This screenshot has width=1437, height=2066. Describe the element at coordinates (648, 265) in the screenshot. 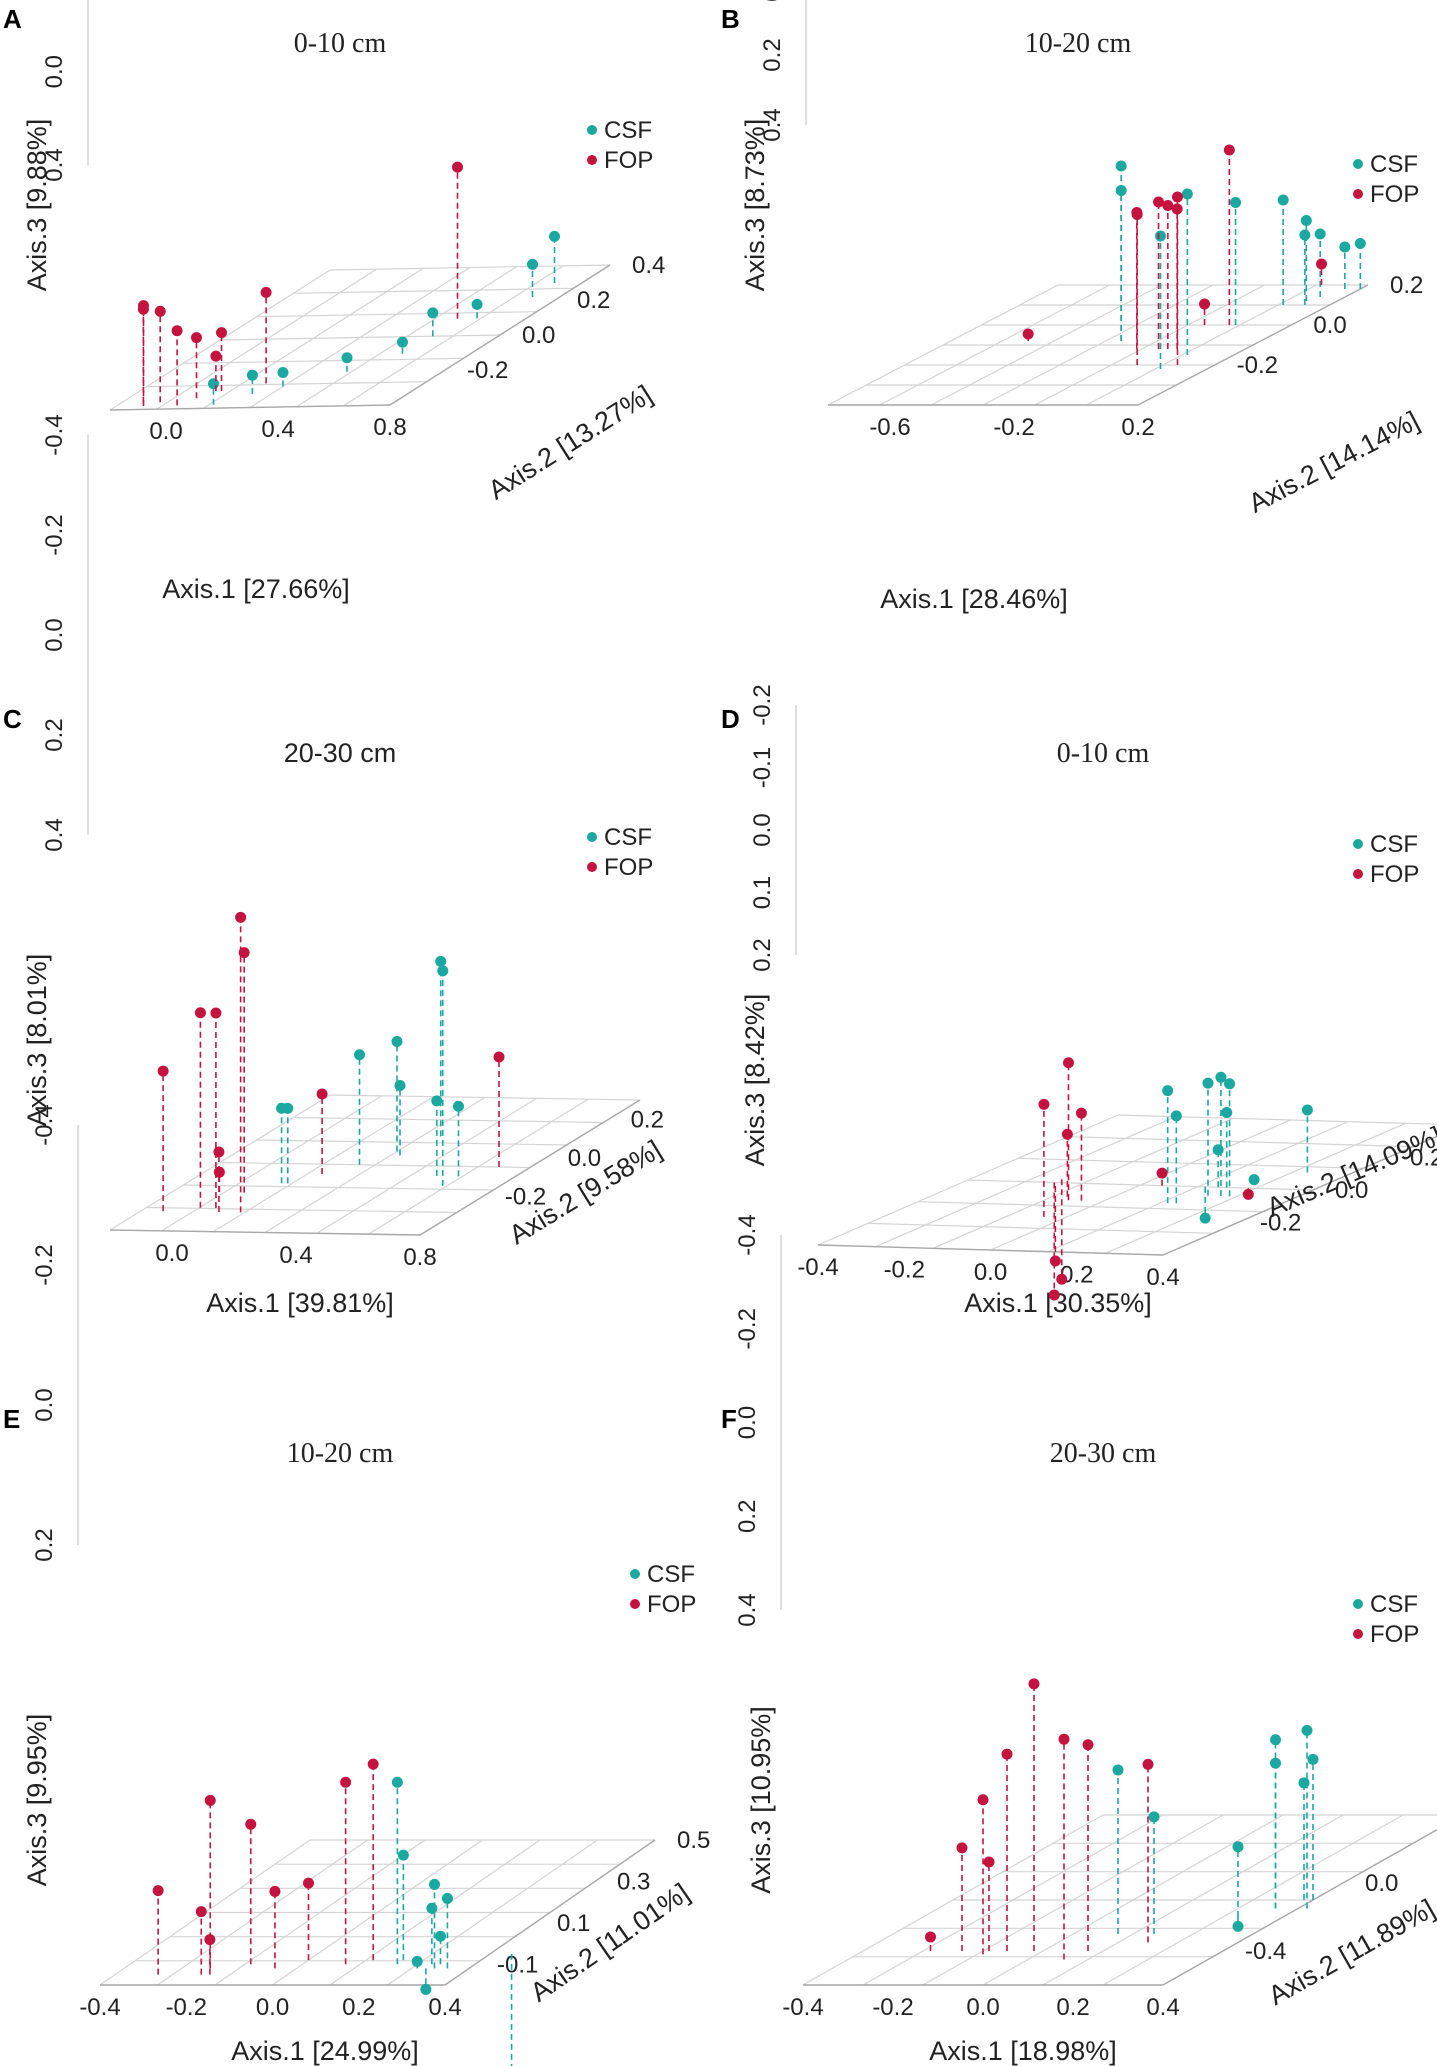

I see `y-tick-label: 0.4` at that location.